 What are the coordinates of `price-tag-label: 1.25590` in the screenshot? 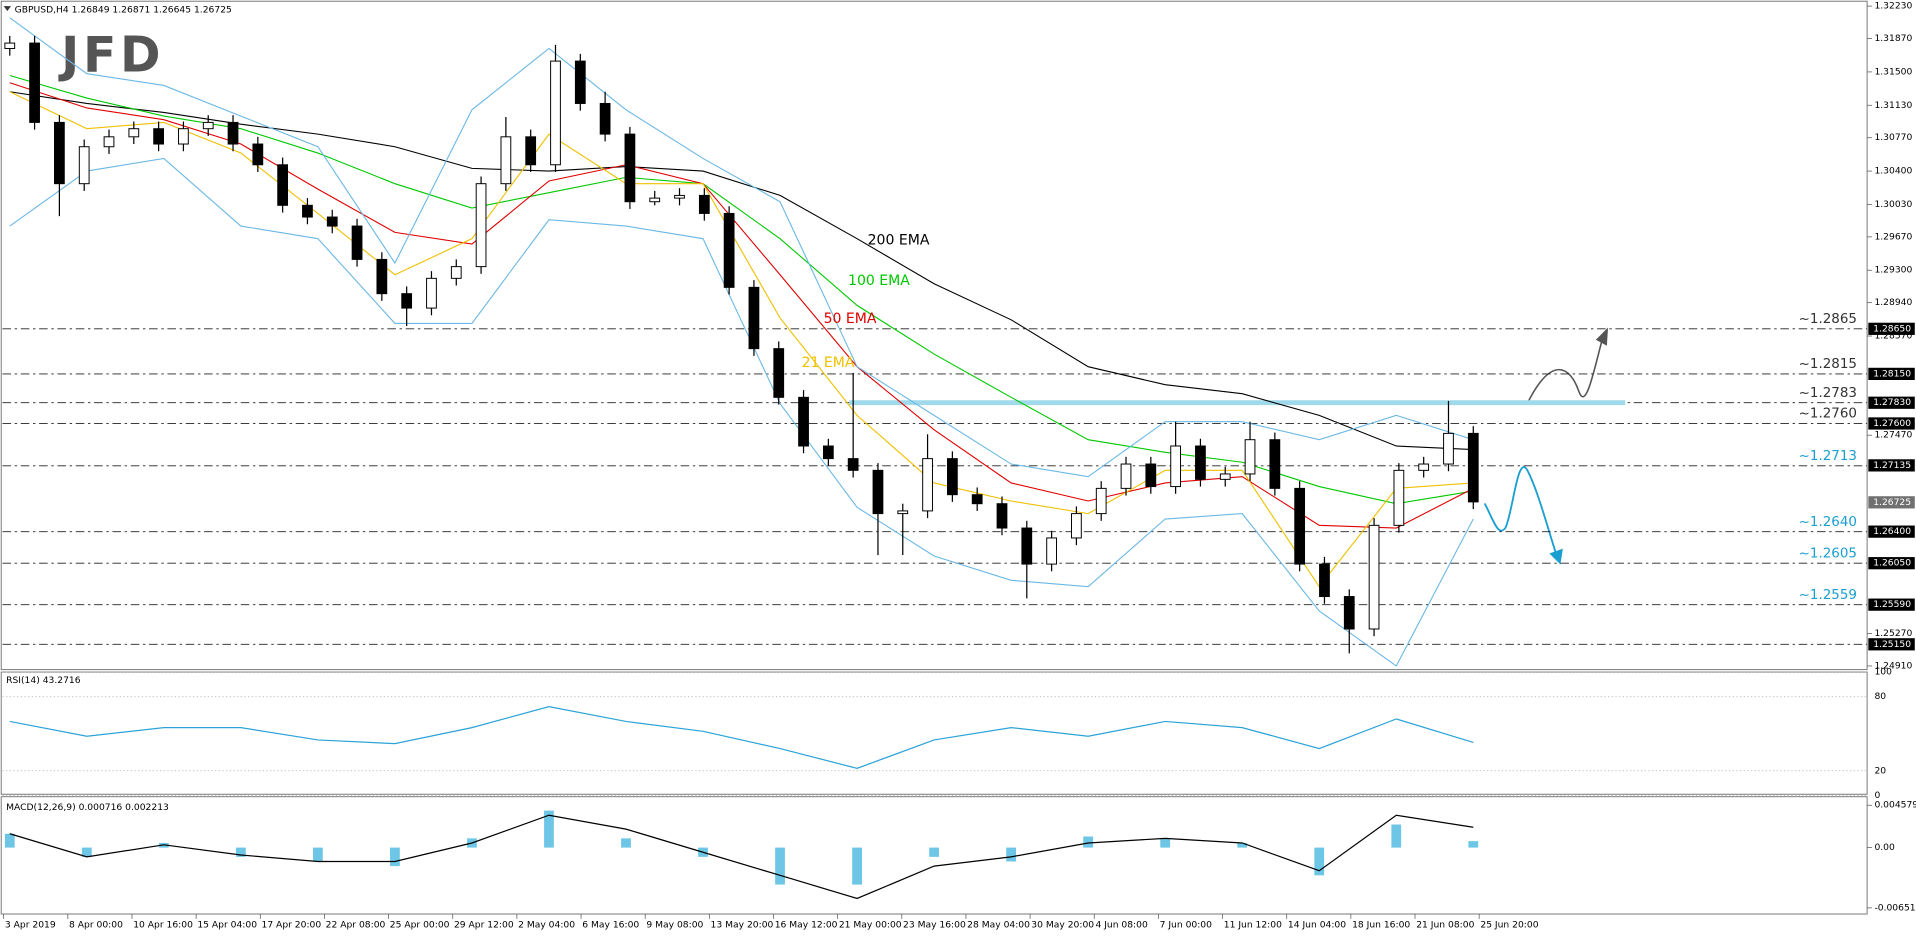 It's located at (1892, 604).